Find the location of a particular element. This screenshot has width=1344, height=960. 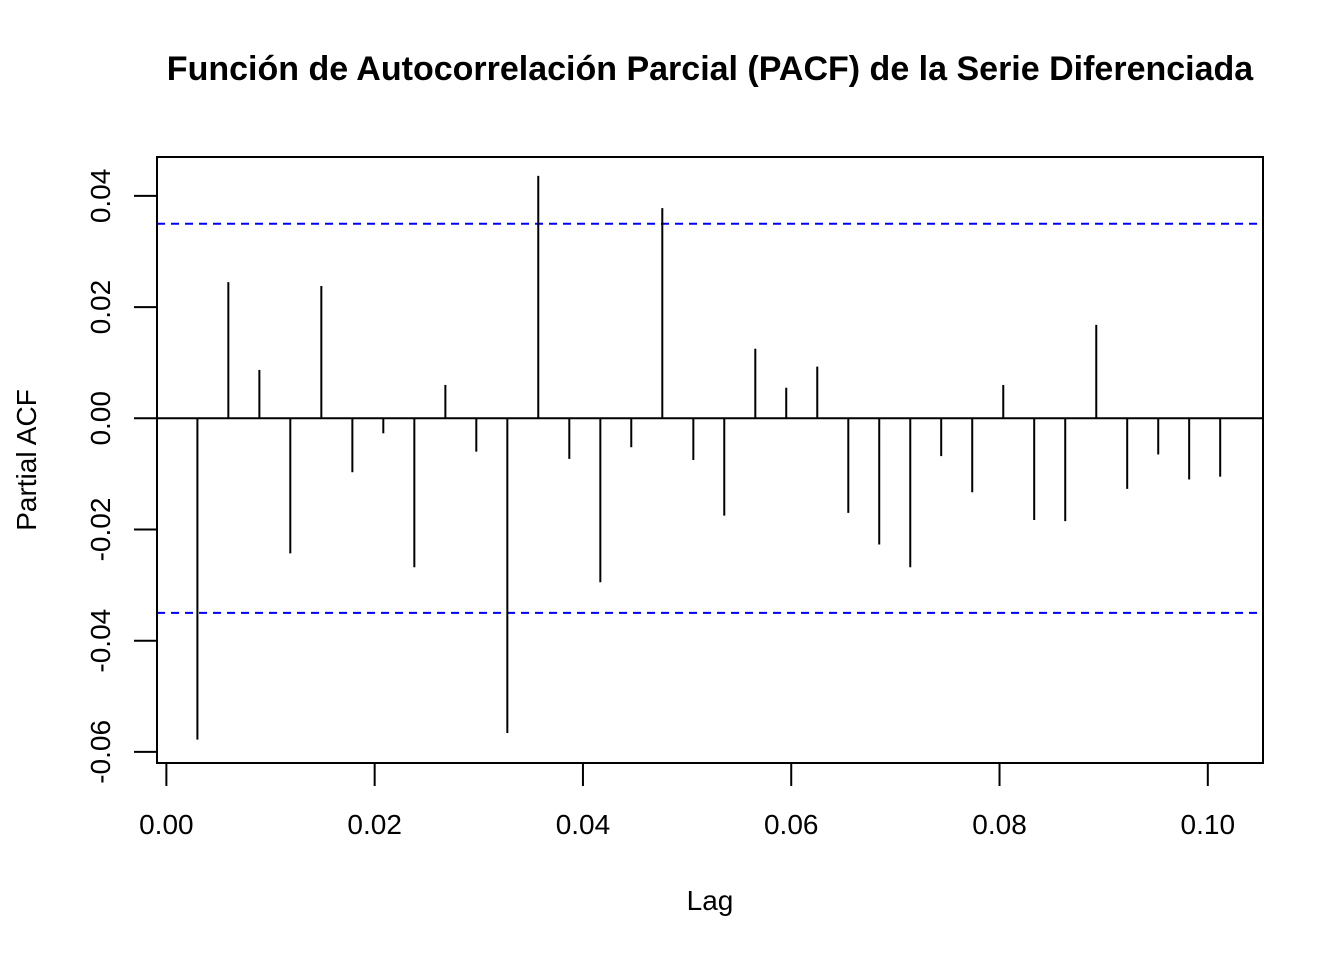

x-tick-label: 0.08 is located at coordinates (999, 824).